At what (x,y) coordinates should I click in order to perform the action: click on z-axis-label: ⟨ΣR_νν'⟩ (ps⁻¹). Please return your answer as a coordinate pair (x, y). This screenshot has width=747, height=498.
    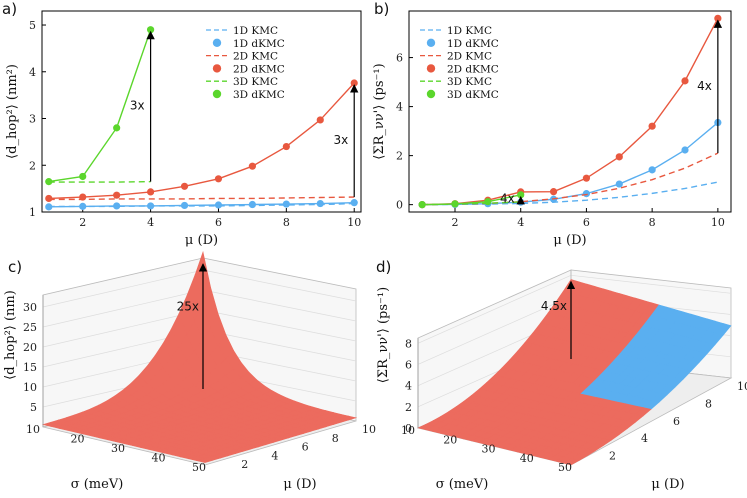
    Looking at the image, I should click on (383, 335).